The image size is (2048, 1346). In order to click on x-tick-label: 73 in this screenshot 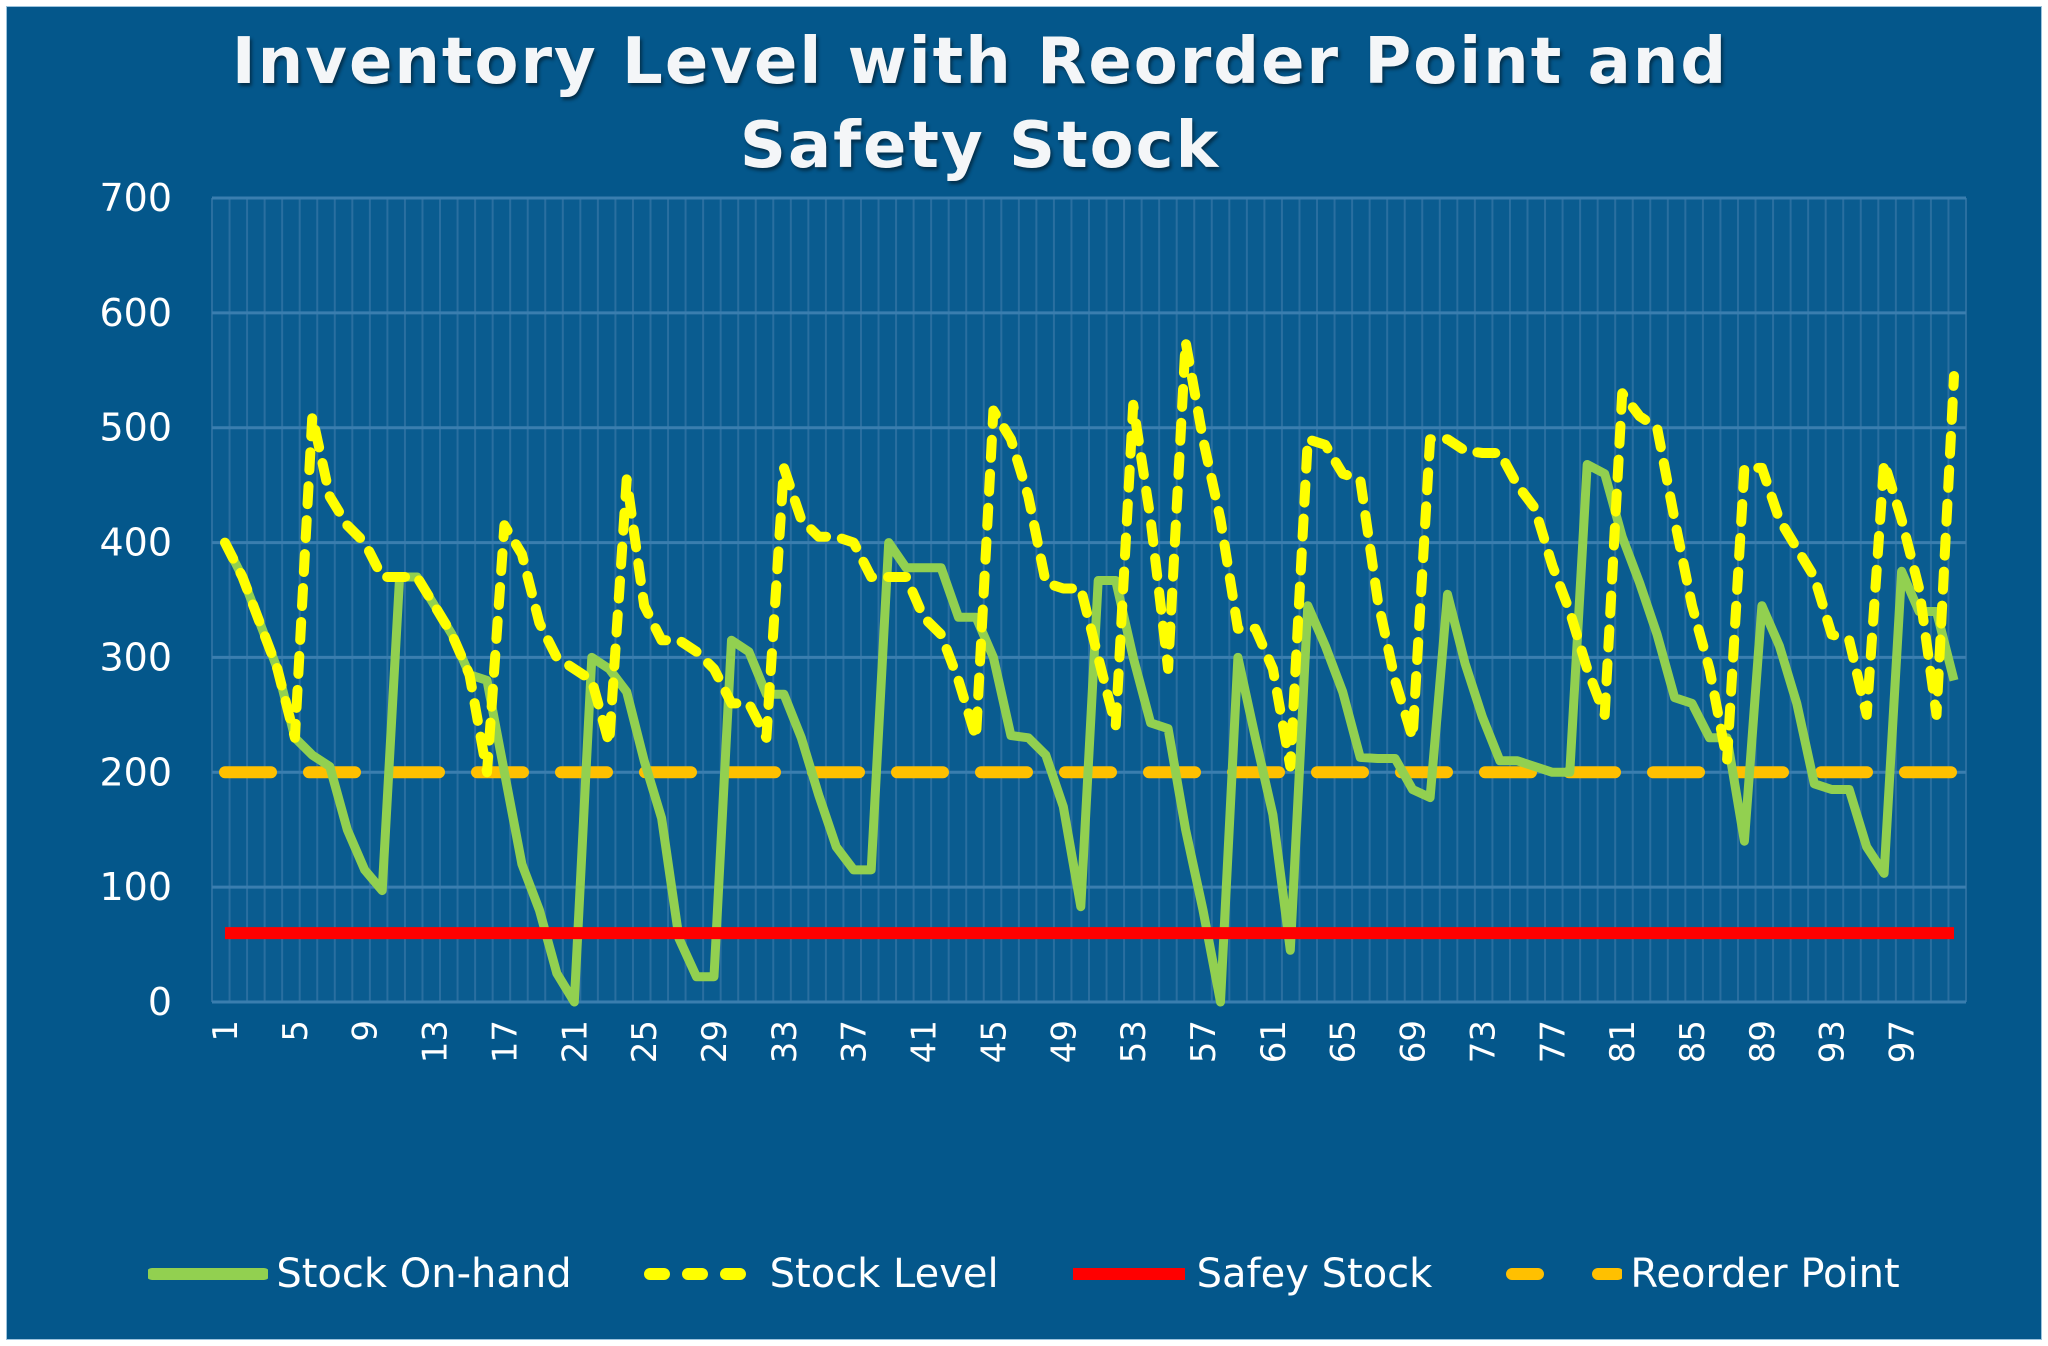, I will do `click(1483, 1041)`.